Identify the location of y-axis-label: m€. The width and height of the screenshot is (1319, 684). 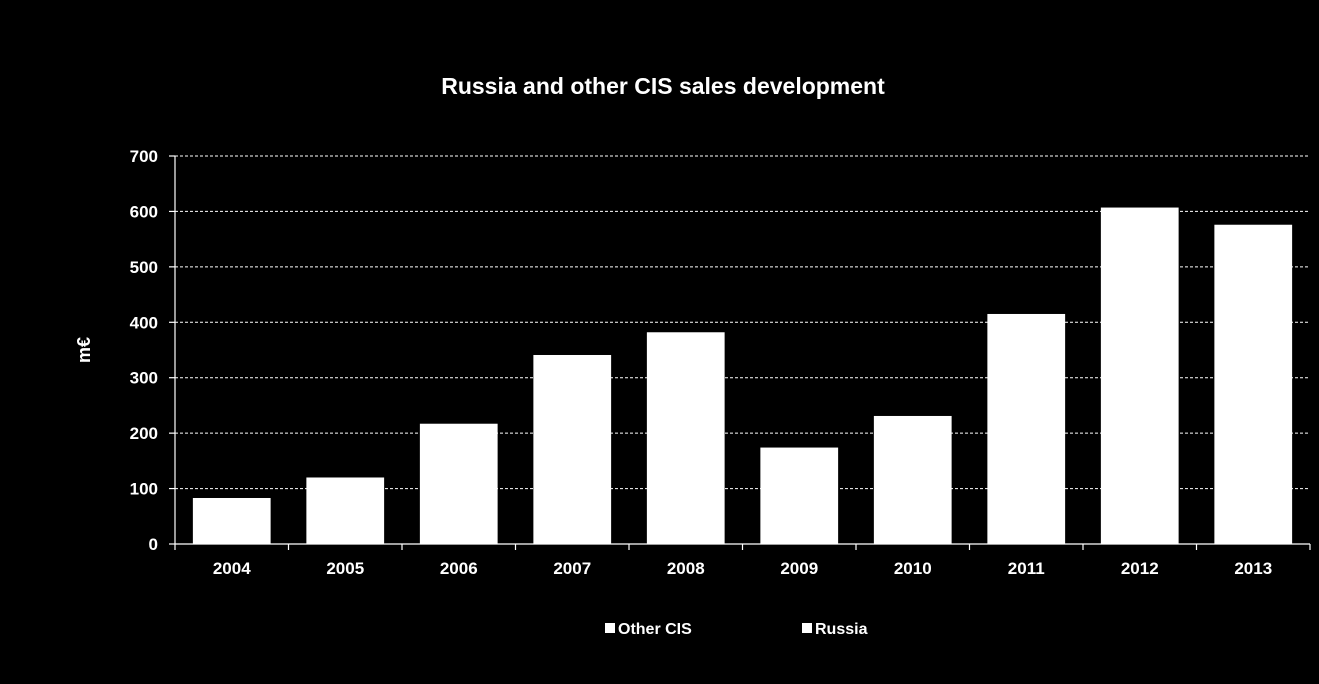
(84, 350).